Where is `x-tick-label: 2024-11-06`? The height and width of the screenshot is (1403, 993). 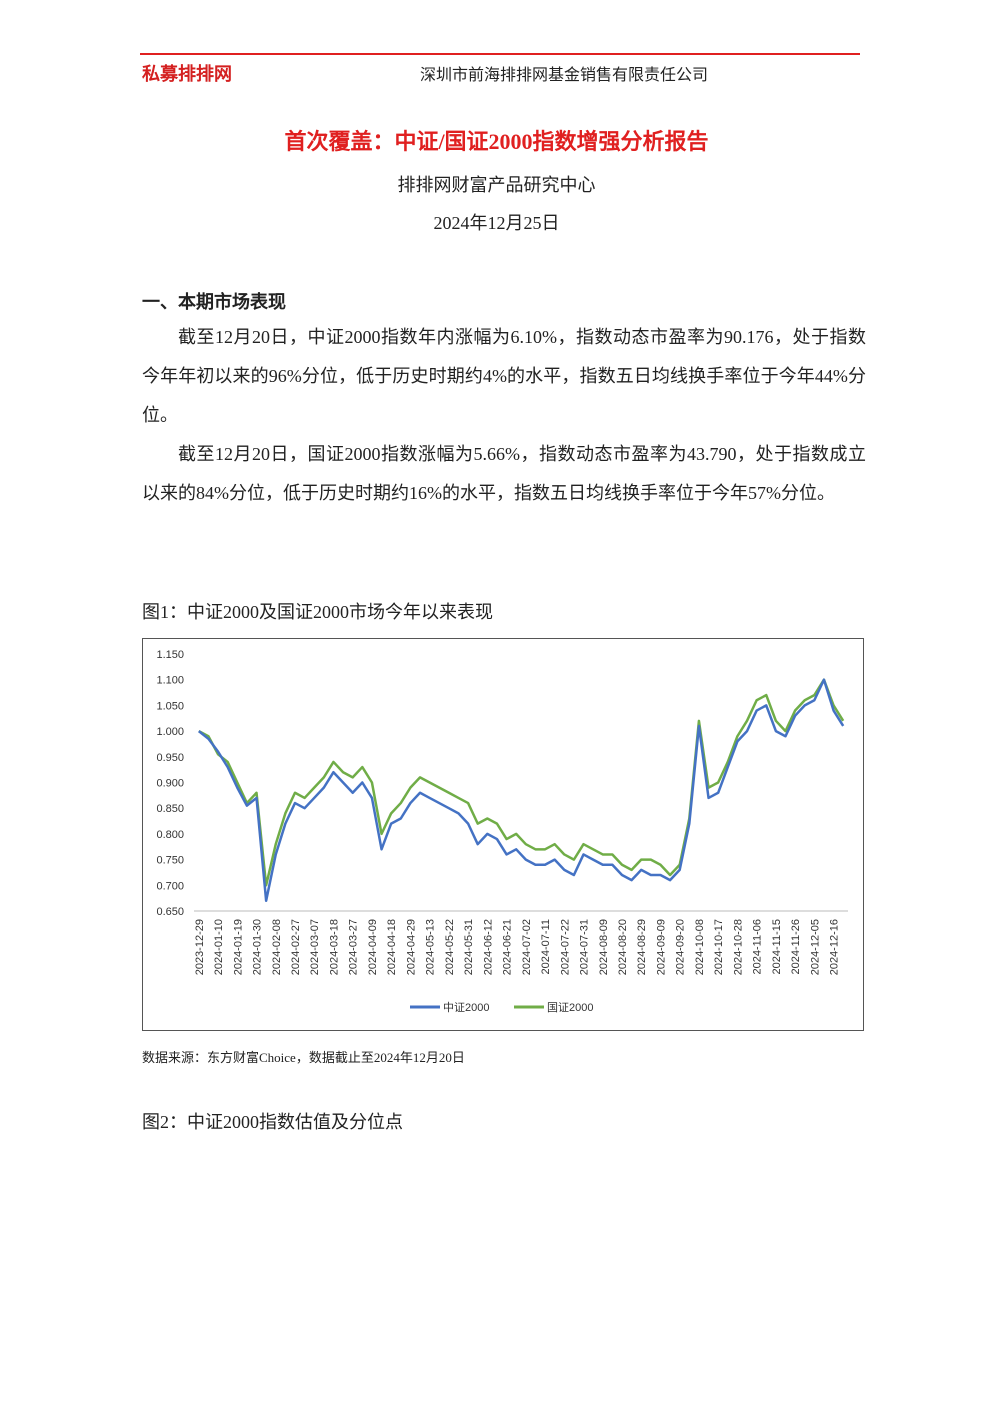 x-tick-label: 2024-11-06 is located at coordinates (758, 946).